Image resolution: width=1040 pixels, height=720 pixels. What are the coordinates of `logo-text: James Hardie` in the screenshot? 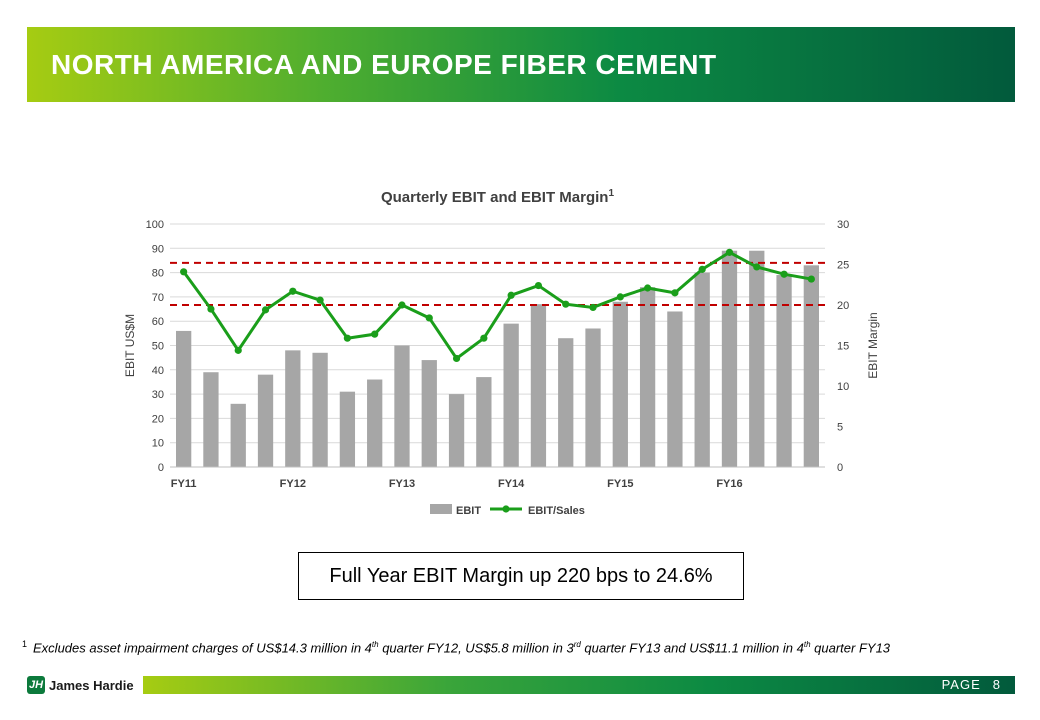 It's located at (91, 685).